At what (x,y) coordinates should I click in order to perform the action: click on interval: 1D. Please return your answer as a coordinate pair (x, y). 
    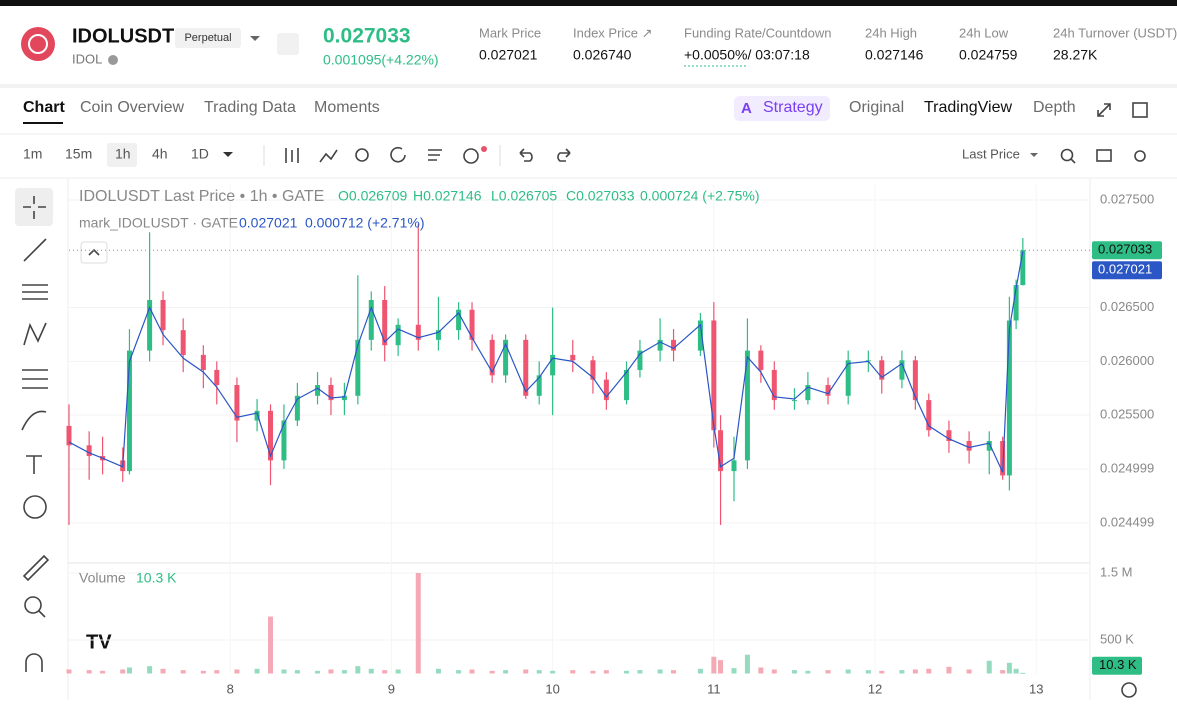
    Looking at the image, I should click on (200, 154).